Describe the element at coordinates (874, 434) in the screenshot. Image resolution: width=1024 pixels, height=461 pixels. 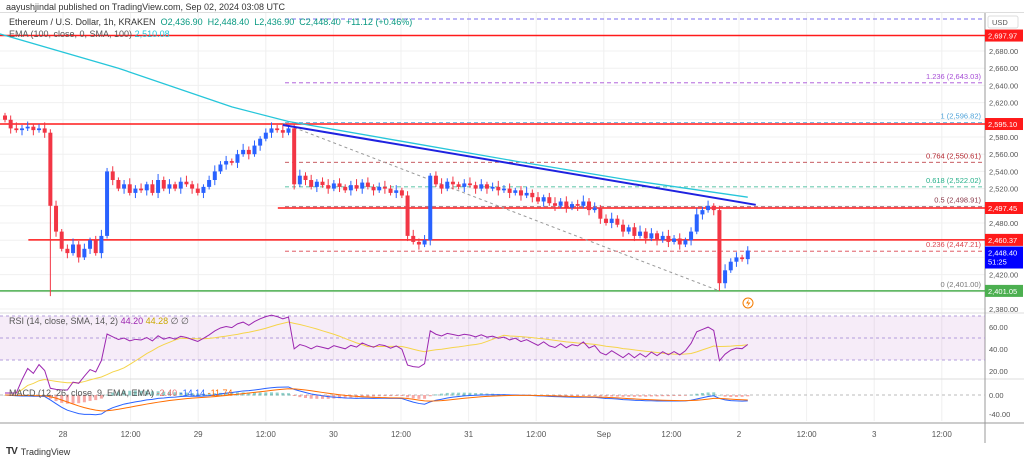
I see `time-tick-label: 3` at that location.